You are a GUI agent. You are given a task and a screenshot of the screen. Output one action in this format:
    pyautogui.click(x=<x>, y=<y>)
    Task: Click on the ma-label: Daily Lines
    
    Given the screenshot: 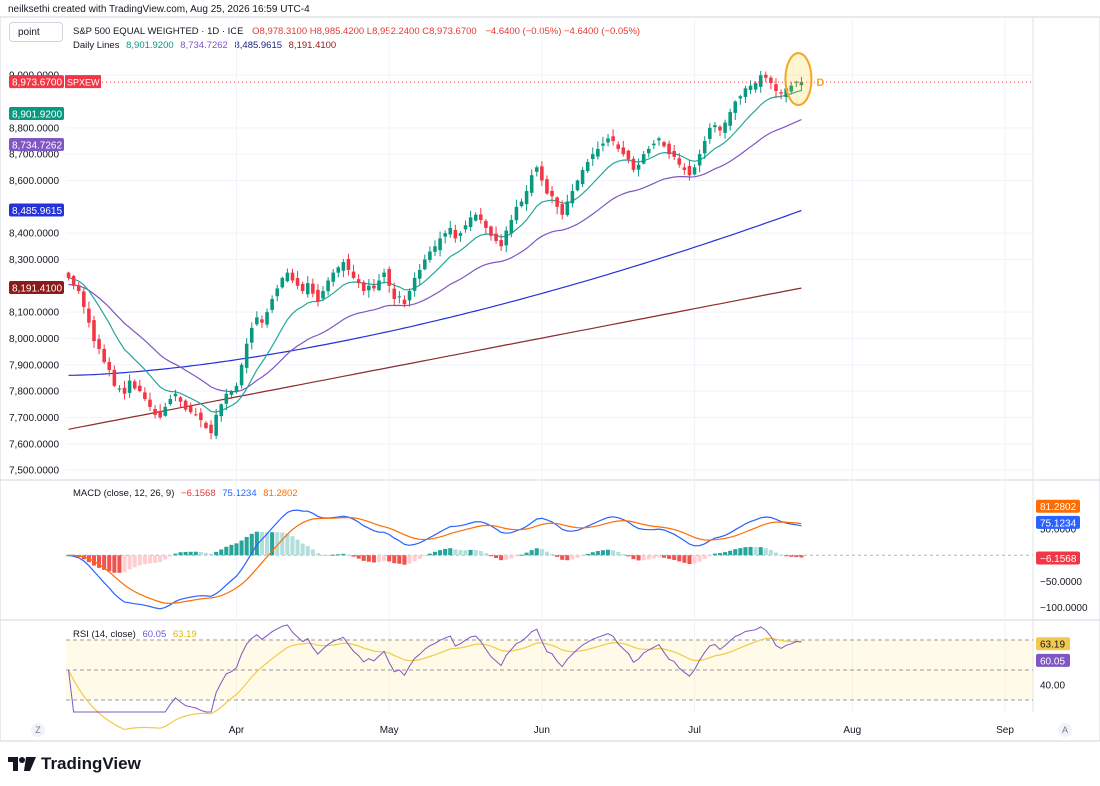 What is the action you would take?
    pyautogui.click(x=96, y=45)
    